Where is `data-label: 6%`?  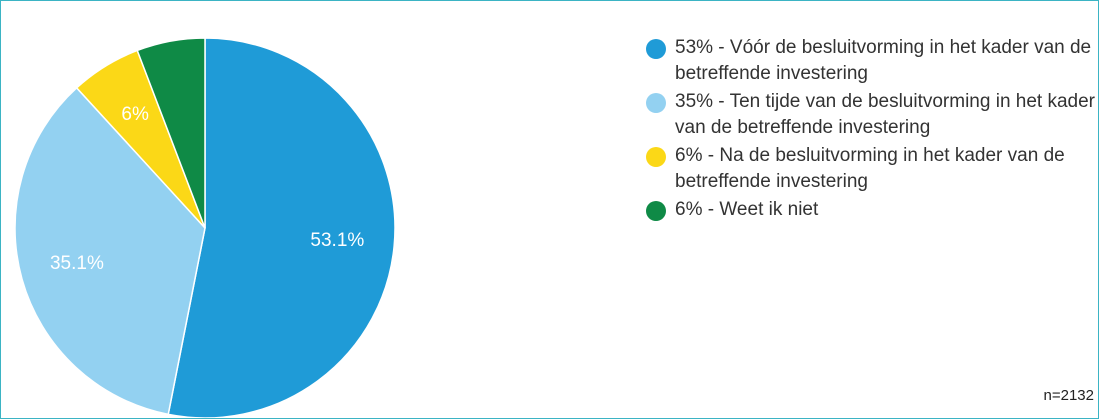 data-label: 6% is located at coordinates (135, 114).